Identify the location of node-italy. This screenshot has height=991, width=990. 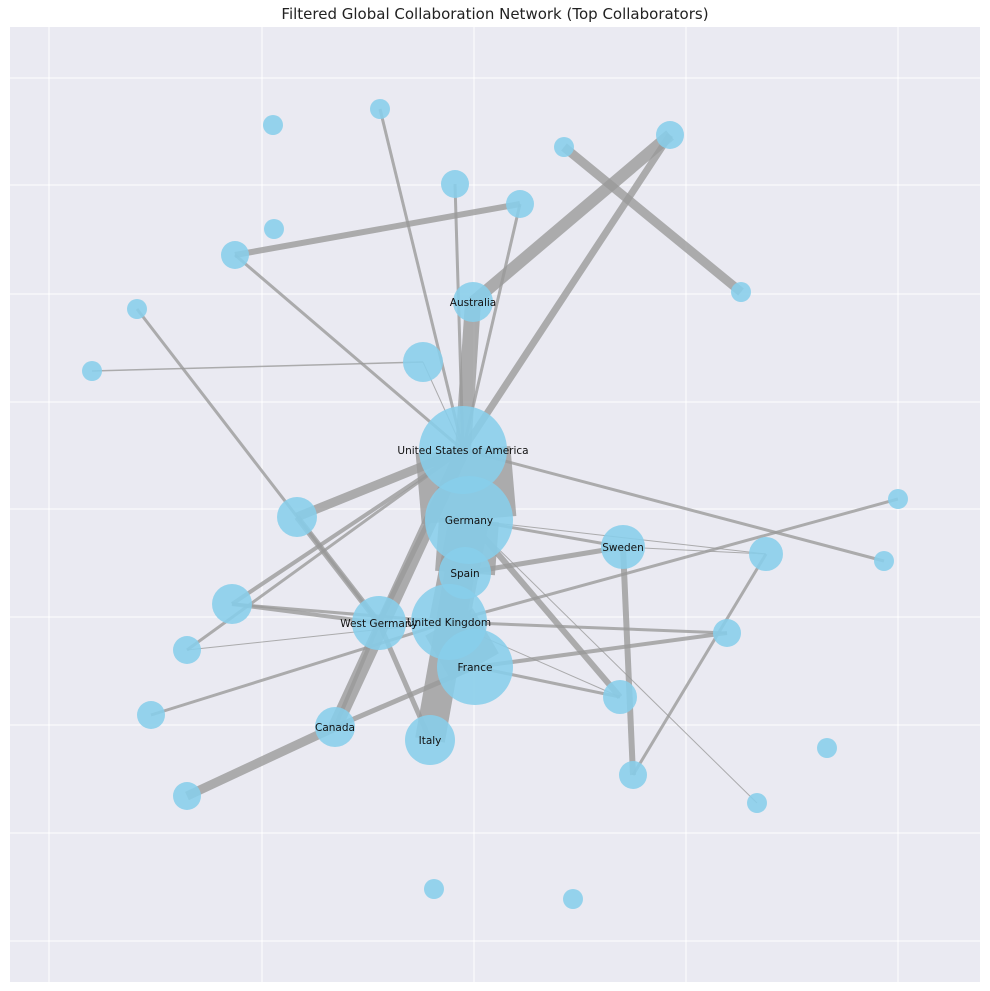
(430, 740).